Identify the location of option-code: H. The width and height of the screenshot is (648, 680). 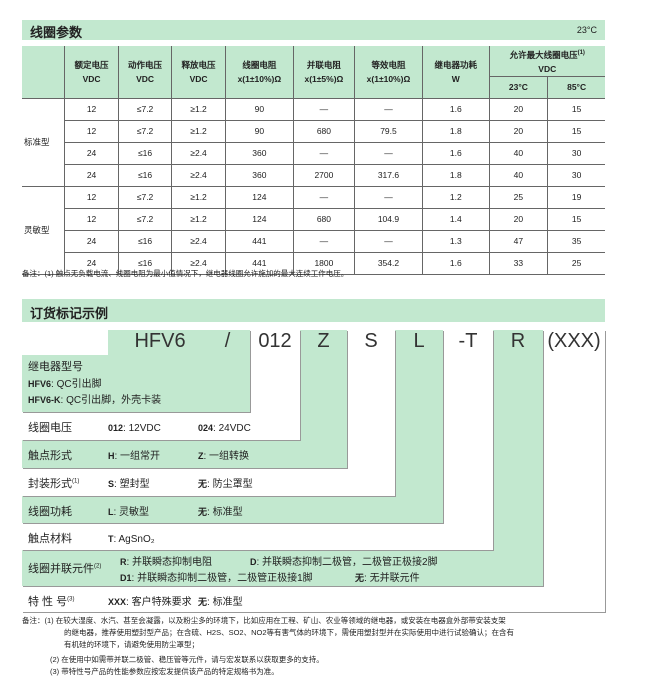
(111, 456).